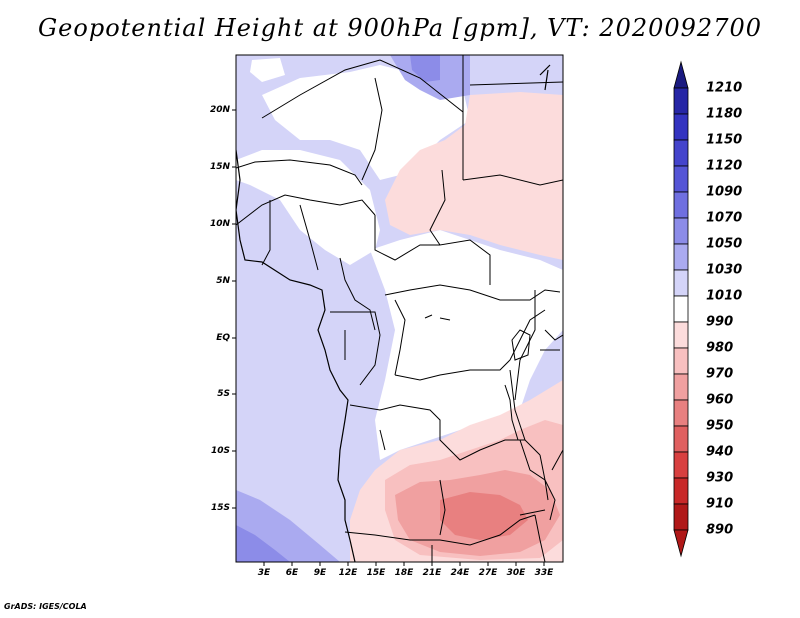 The image size is (800, 618). I want to click on colorbar-label-1010: 1010, so click(724, 296).